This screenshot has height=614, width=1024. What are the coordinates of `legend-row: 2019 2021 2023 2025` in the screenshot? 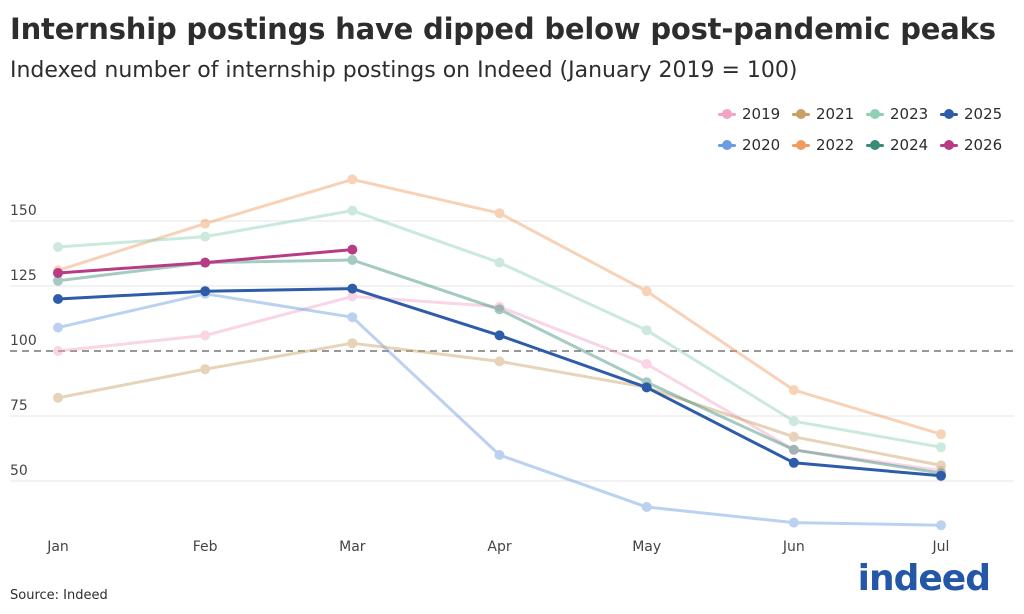 It's located at (864, 113).